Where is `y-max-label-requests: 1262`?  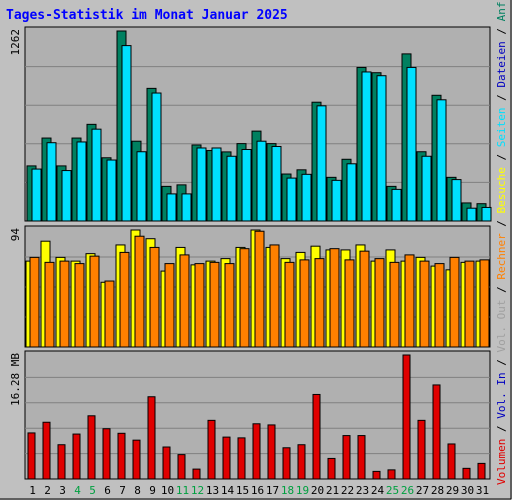 y-max-label-requests: 1262 is located at coordinates (15, 42).